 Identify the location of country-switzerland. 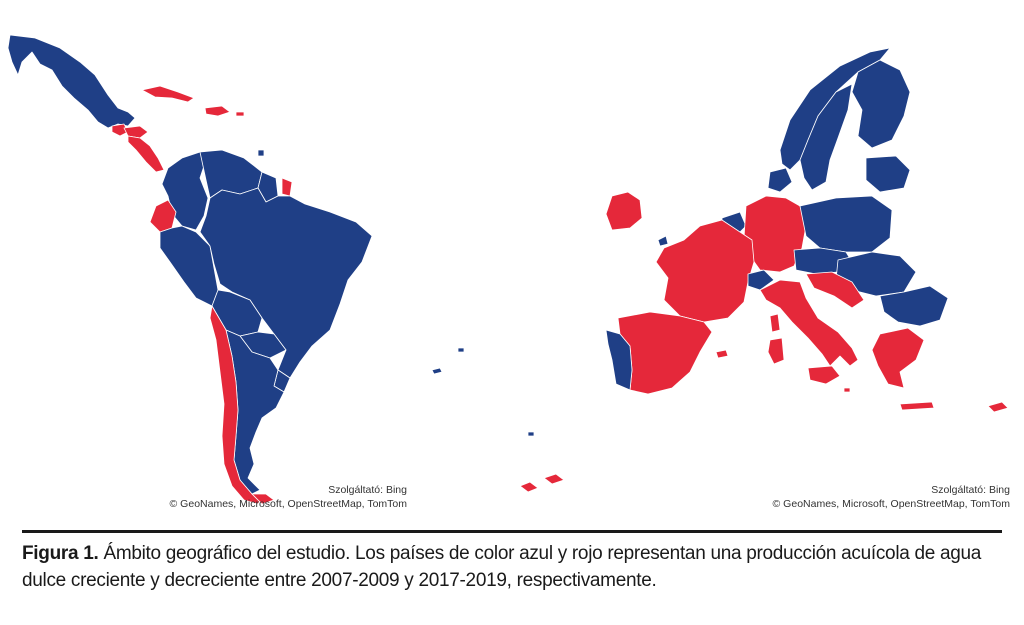
(761, 280).